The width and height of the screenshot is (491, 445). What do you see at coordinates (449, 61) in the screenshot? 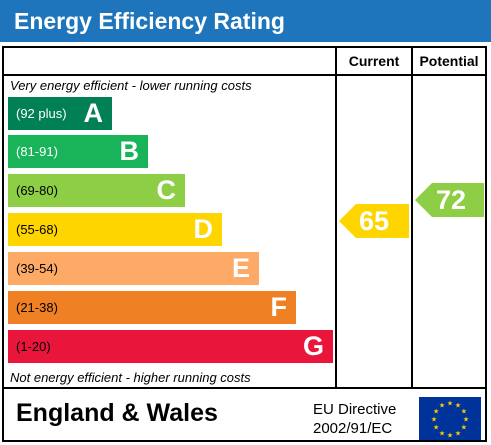
I see `potential-column-header: Potential` at bounding box center [449, 61].